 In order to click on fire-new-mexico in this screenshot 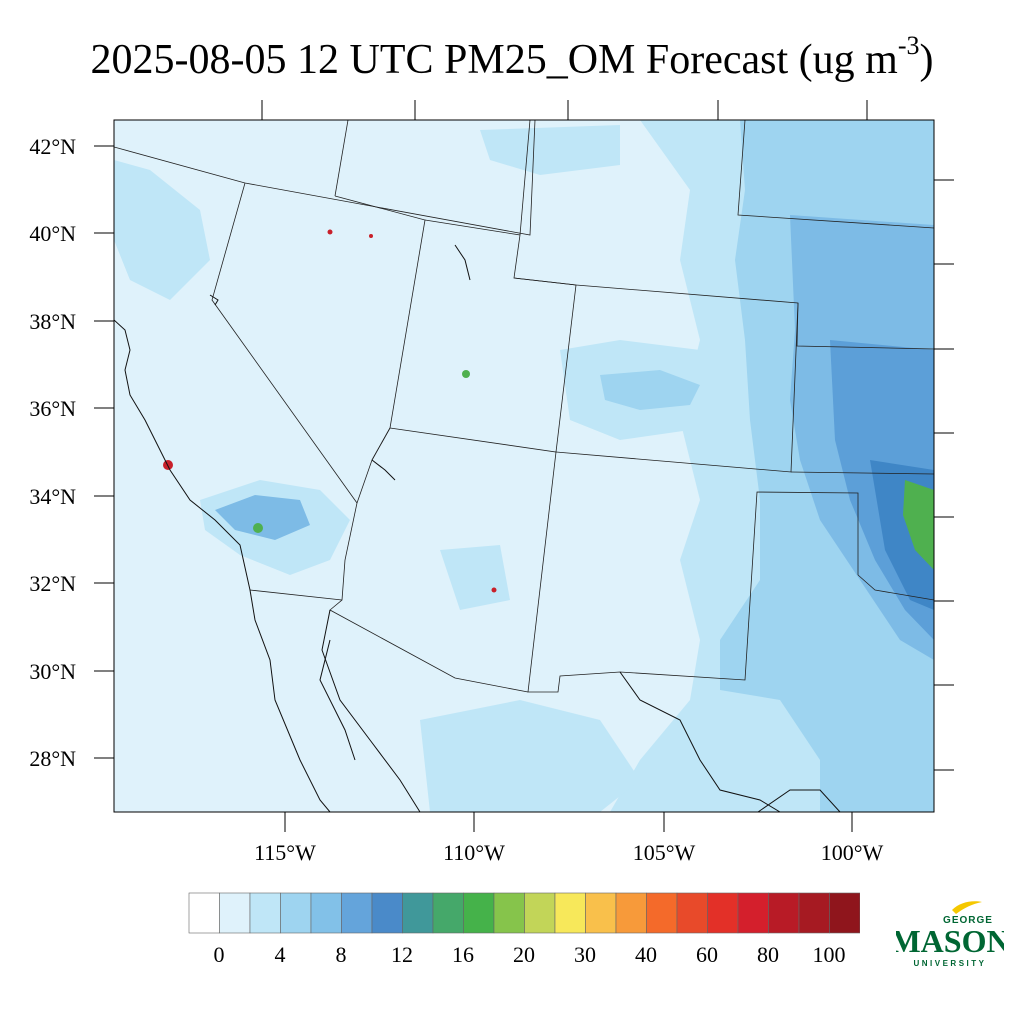, I will do `click(494, 590)`.